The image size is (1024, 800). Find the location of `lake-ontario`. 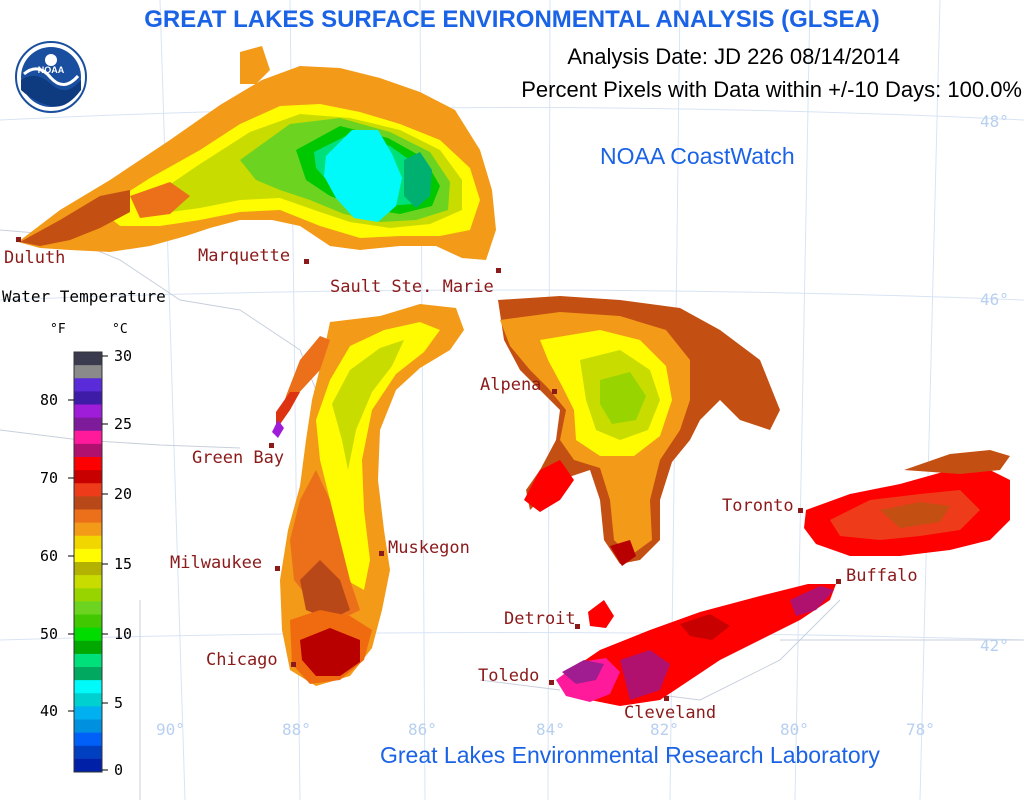

lake-ontario is located at coordinates (907, 503).